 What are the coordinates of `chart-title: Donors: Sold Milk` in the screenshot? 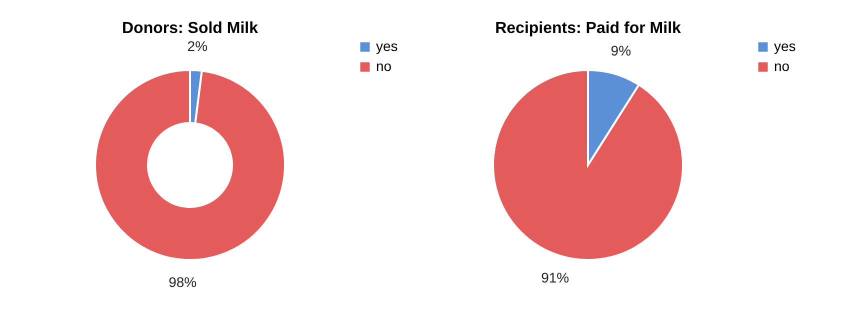 It's located at (190, 28).